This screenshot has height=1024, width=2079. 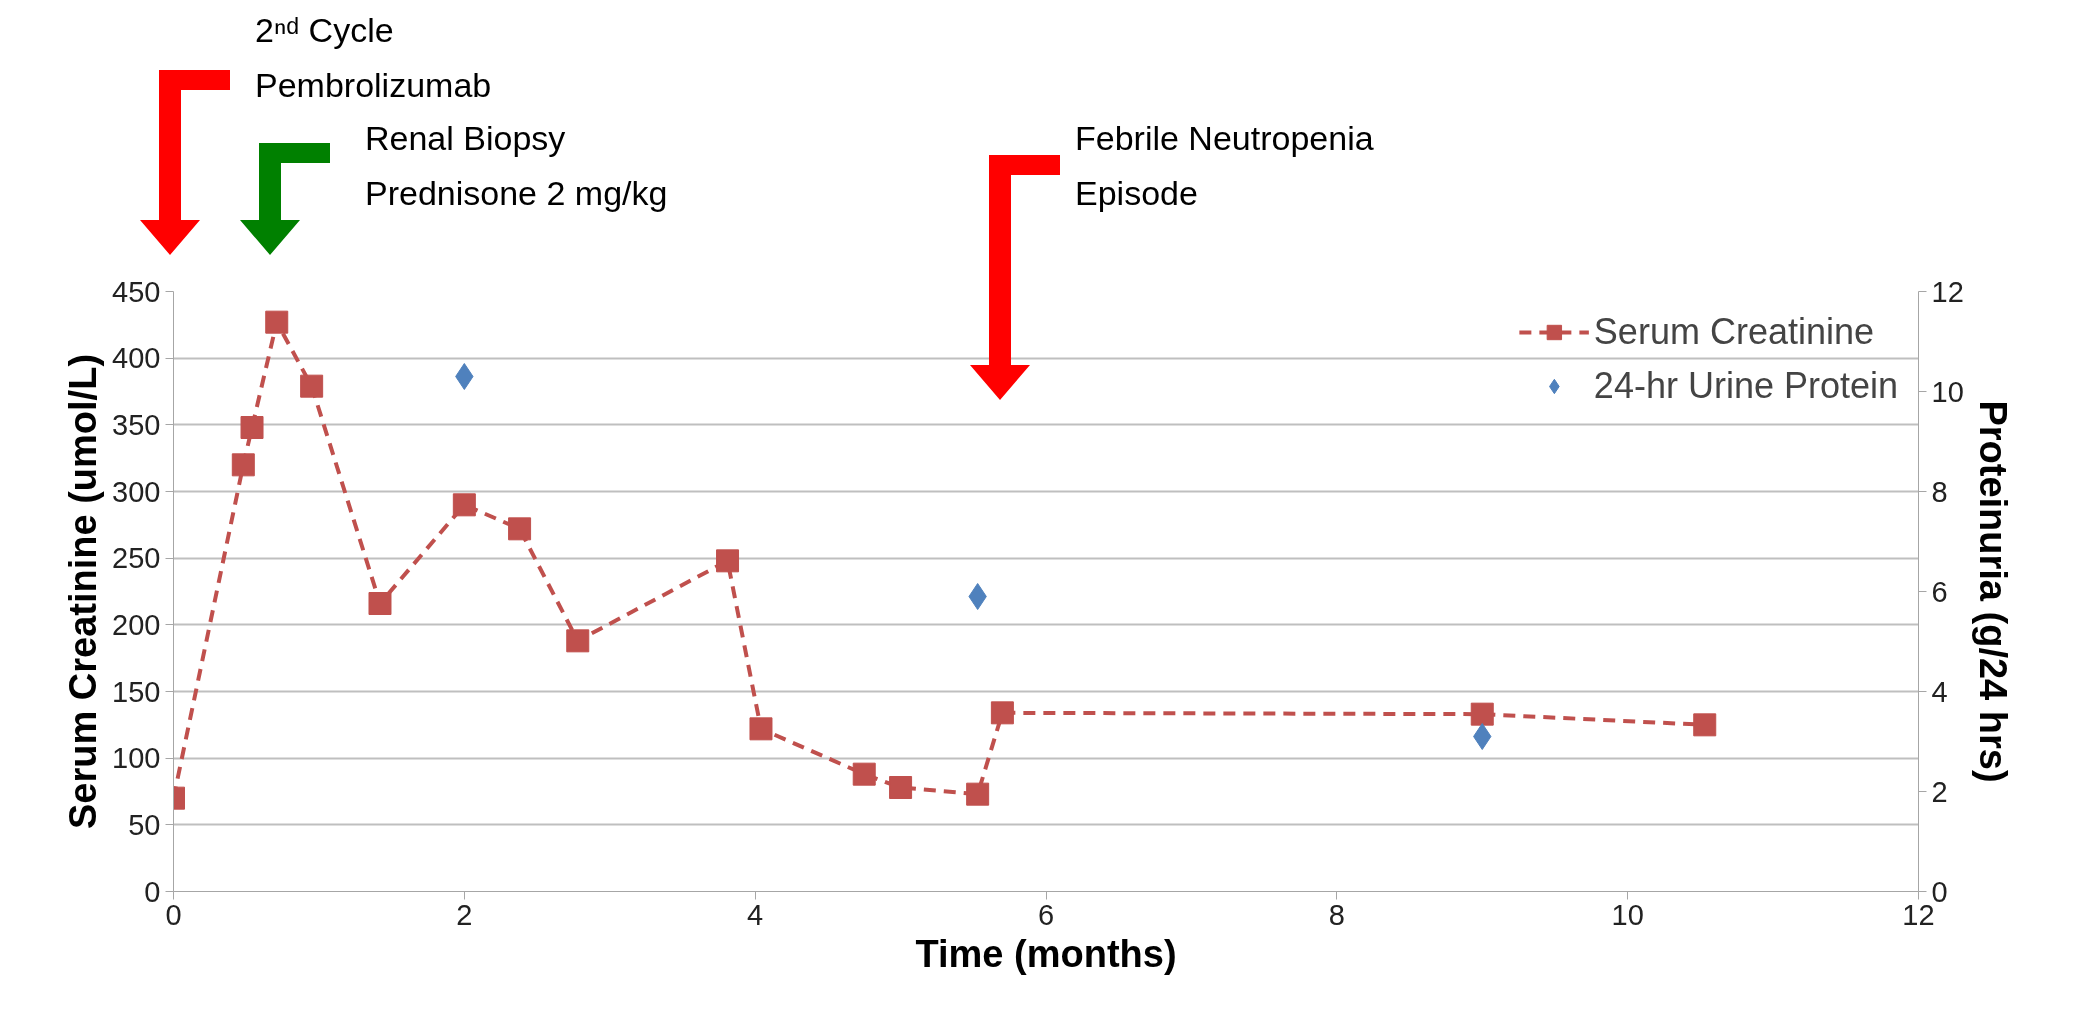 What do you see at coordinates (136, 491) in the screenshot?
I see `y-tick-label: 300` at bounding box center [136, 491].